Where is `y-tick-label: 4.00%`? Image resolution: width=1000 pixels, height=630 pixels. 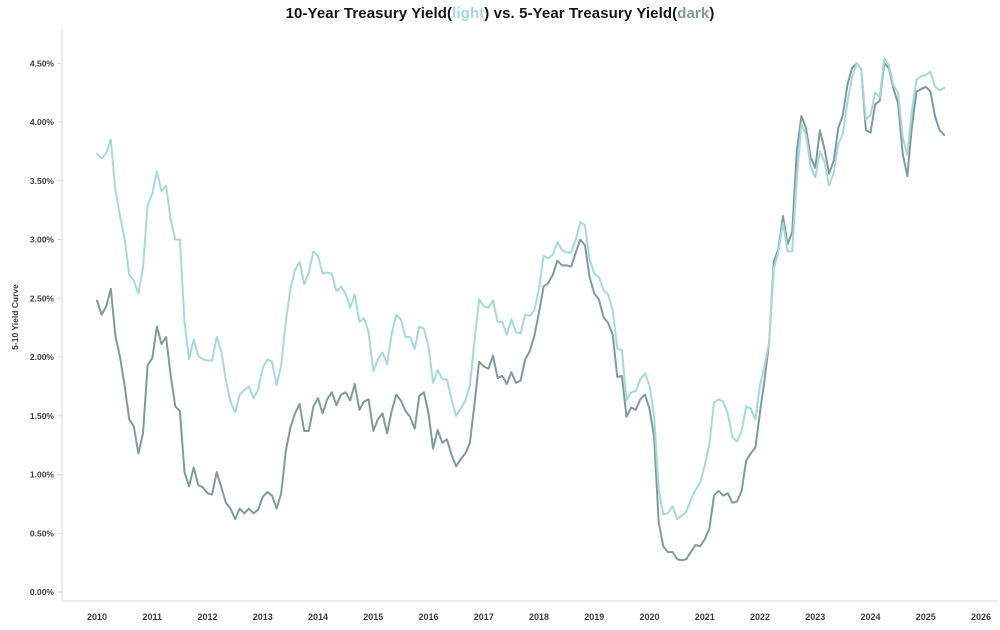 y-tick-label: 4.00% is located at coordinates (42, 122).